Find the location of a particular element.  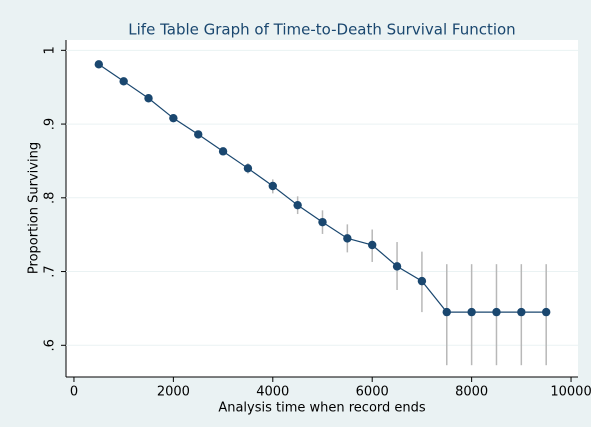

x-axis-label: Analysis time when record ends is located at coordinates (322, 408).